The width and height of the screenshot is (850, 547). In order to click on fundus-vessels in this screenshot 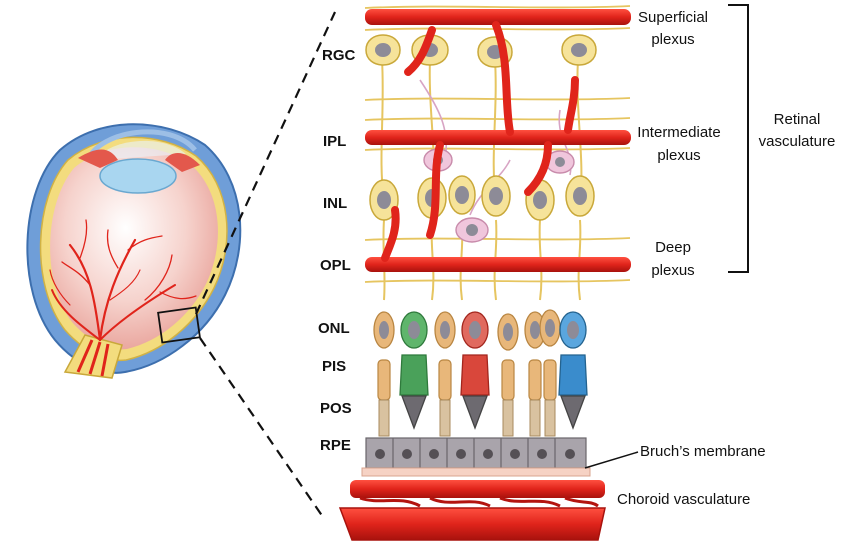, I will do `click(123, 280)`.